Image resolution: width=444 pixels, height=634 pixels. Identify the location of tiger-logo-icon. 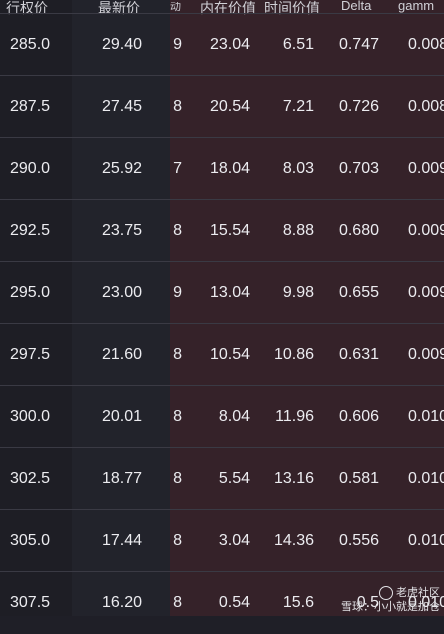
(386, 593).